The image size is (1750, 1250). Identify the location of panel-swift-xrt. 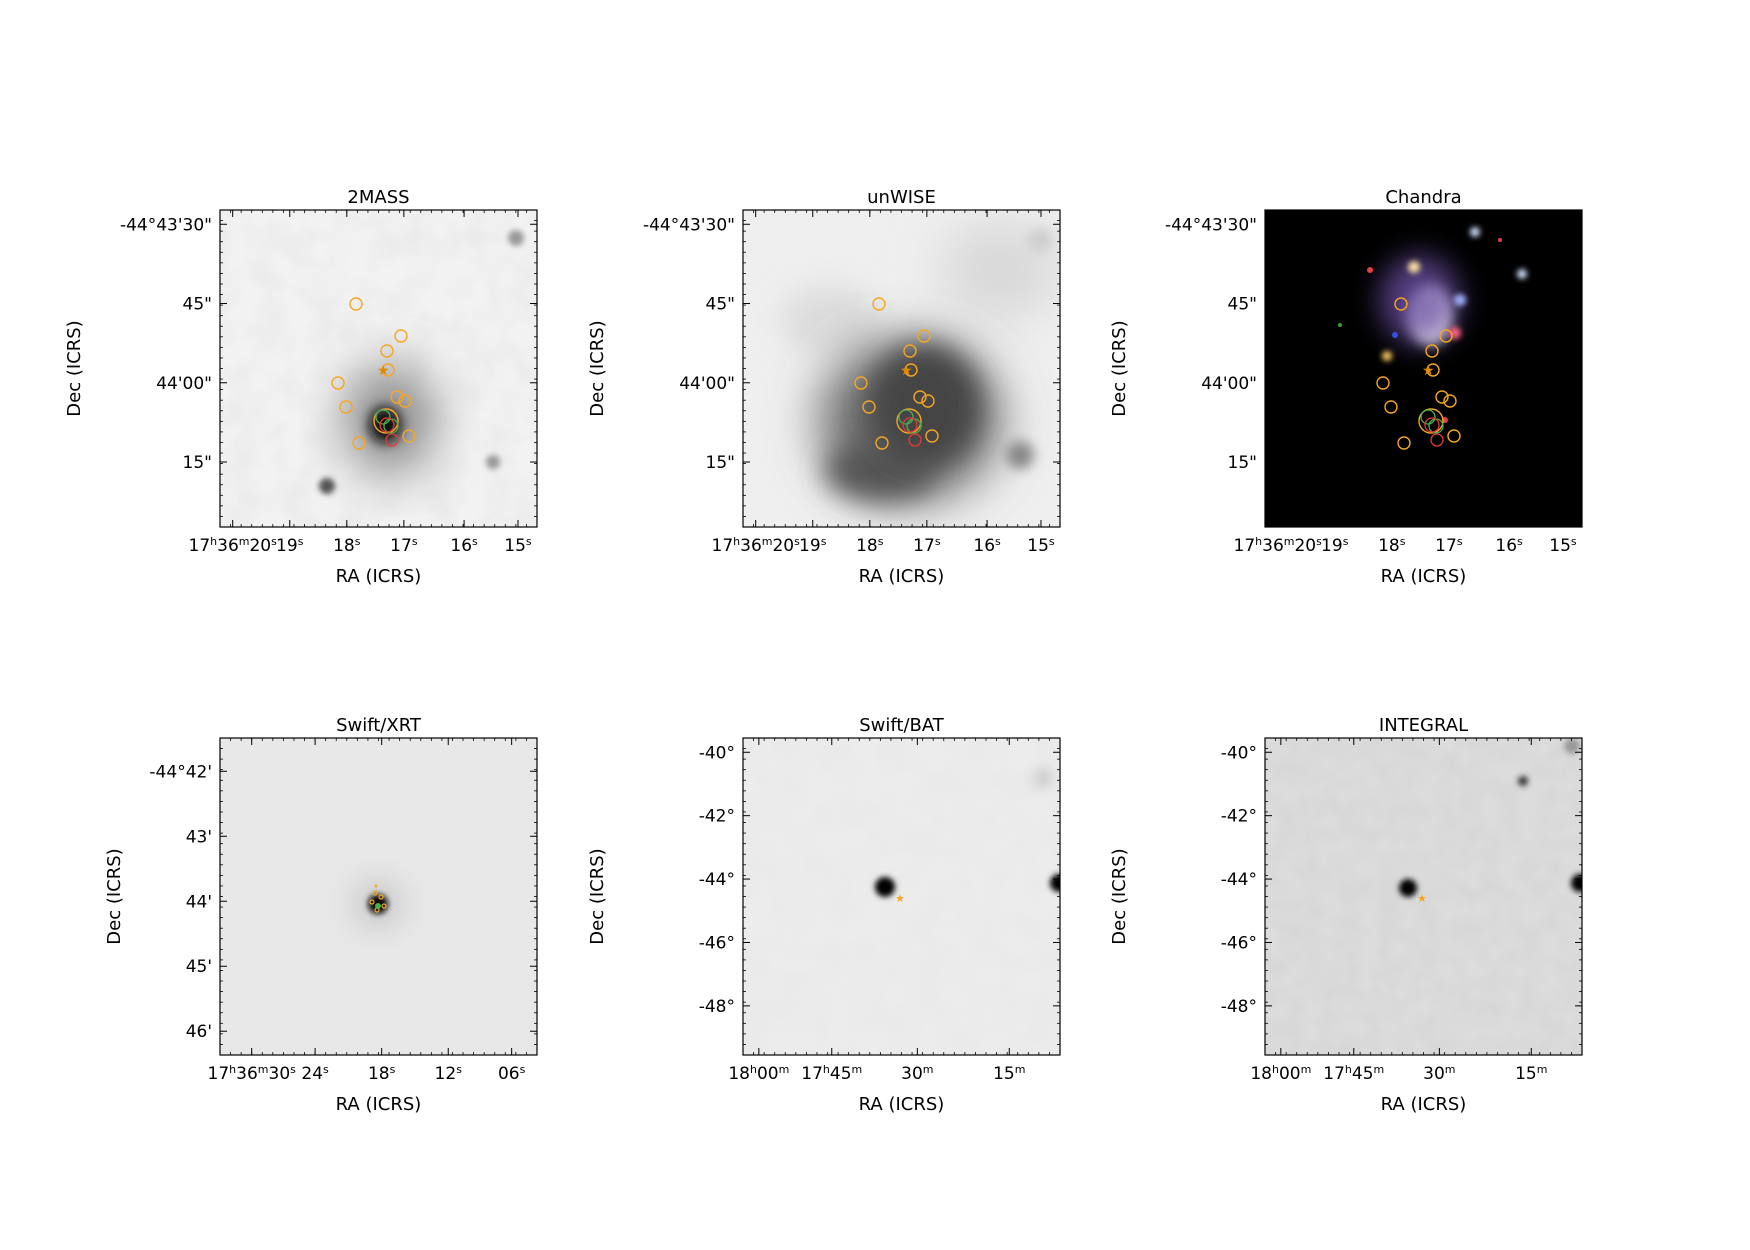
(378, 896).